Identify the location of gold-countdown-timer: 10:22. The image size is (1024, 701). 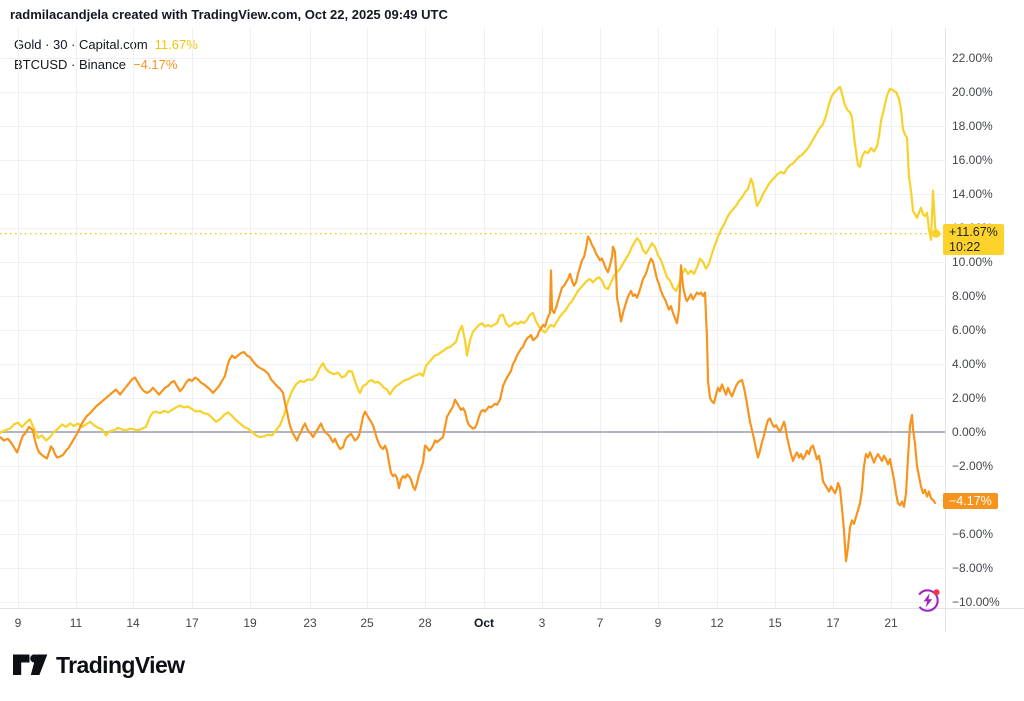
(965, 246).